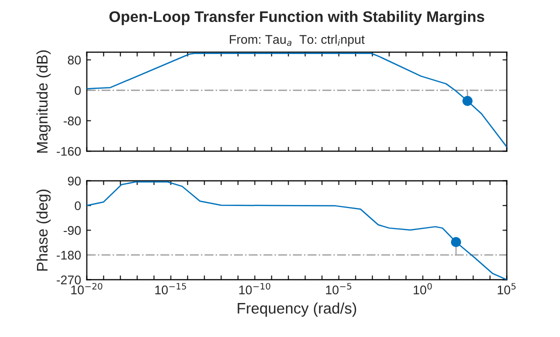  I want to click on y-tick-label: -90, so click(72, 230).